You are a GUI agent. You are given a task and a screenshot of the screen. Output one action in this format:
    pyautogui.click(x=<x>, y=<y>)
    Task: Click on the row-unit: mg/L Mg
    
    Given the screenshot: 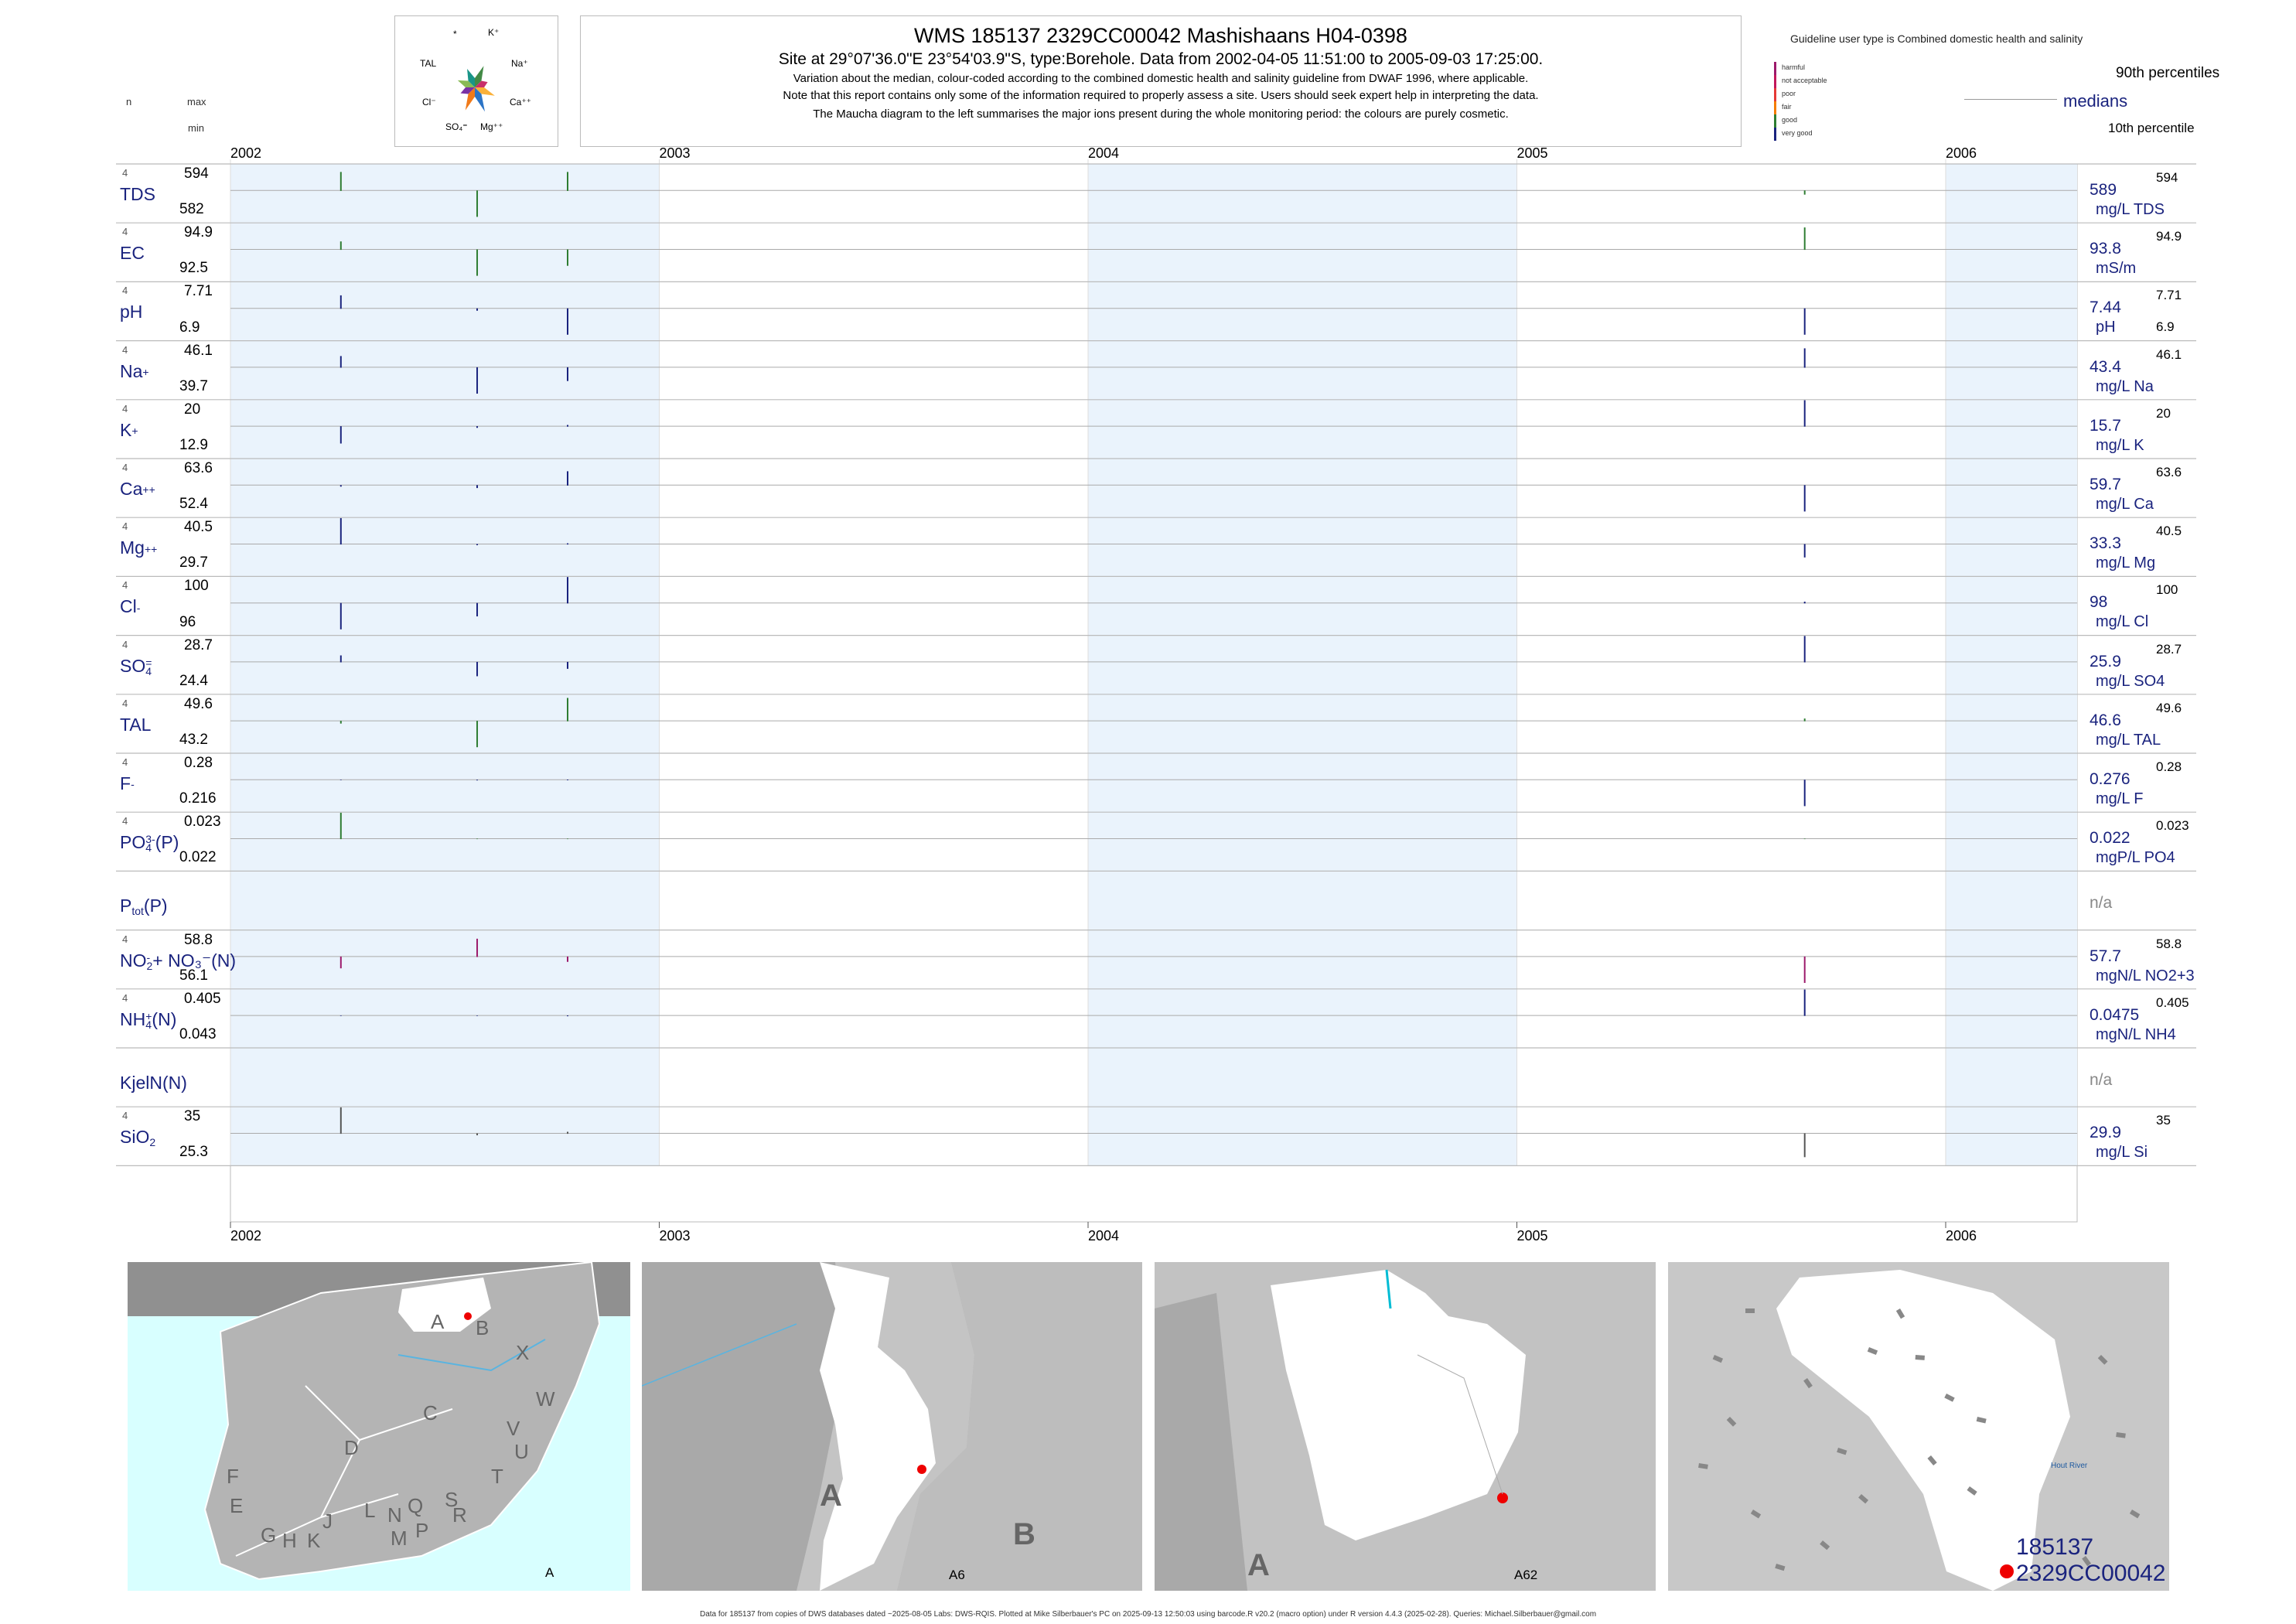 What is the action you would take?
    pyautogui.click(x=2126, y=563)
    